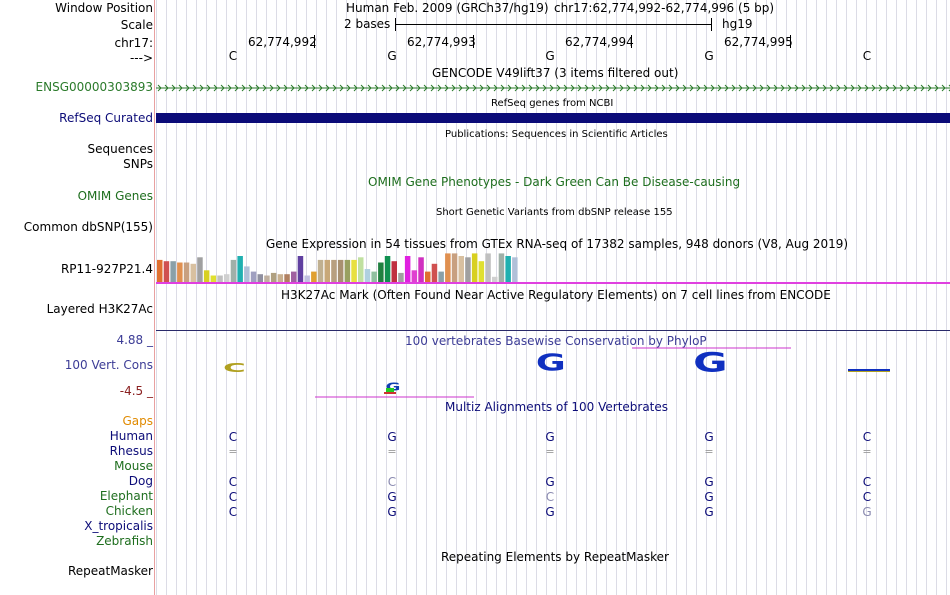 Image resolution: width=950 pixels, height=595 pixels. What do you see at coordinates (131, 436) in the screenshot?
I see `species-label: Human` at bounding box center [131, 436].